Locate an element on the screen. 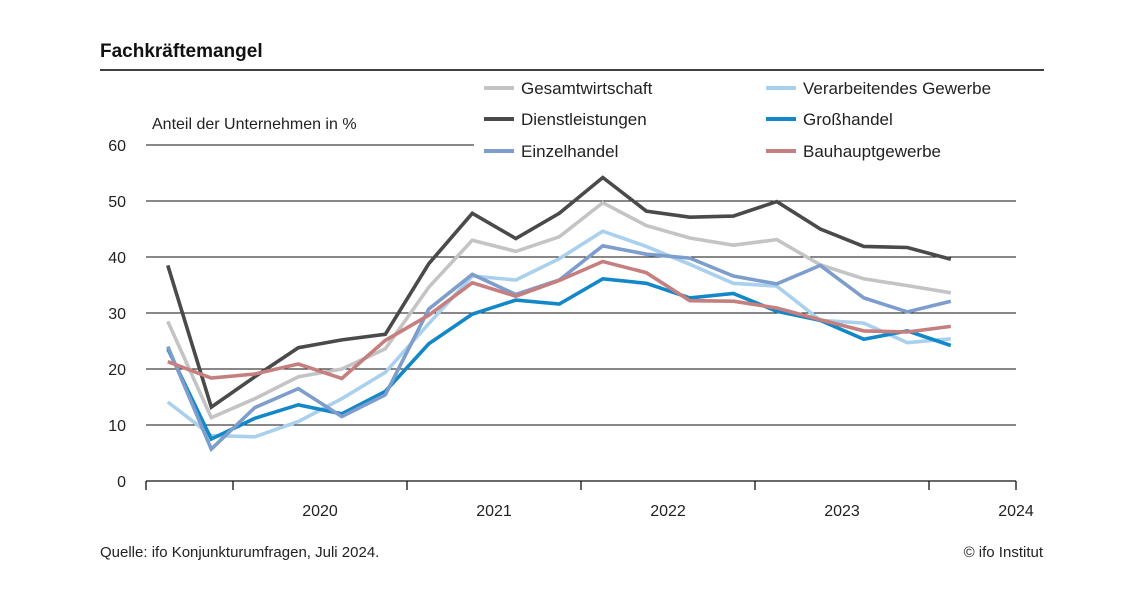 The image size is (1144, 598). legend-background is located at coordinates (758, 118).